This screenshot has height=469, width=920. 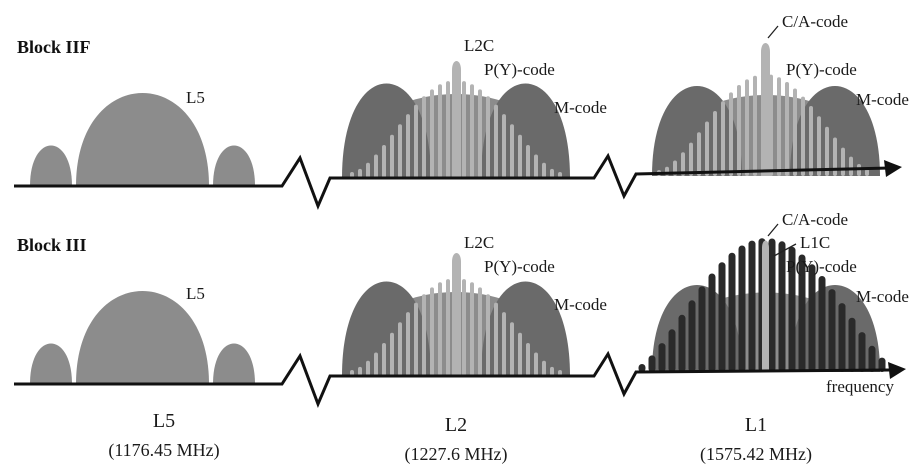 I want to click on band-l2-frequency: (1227.6 MHz), so click(x=456, y=454).